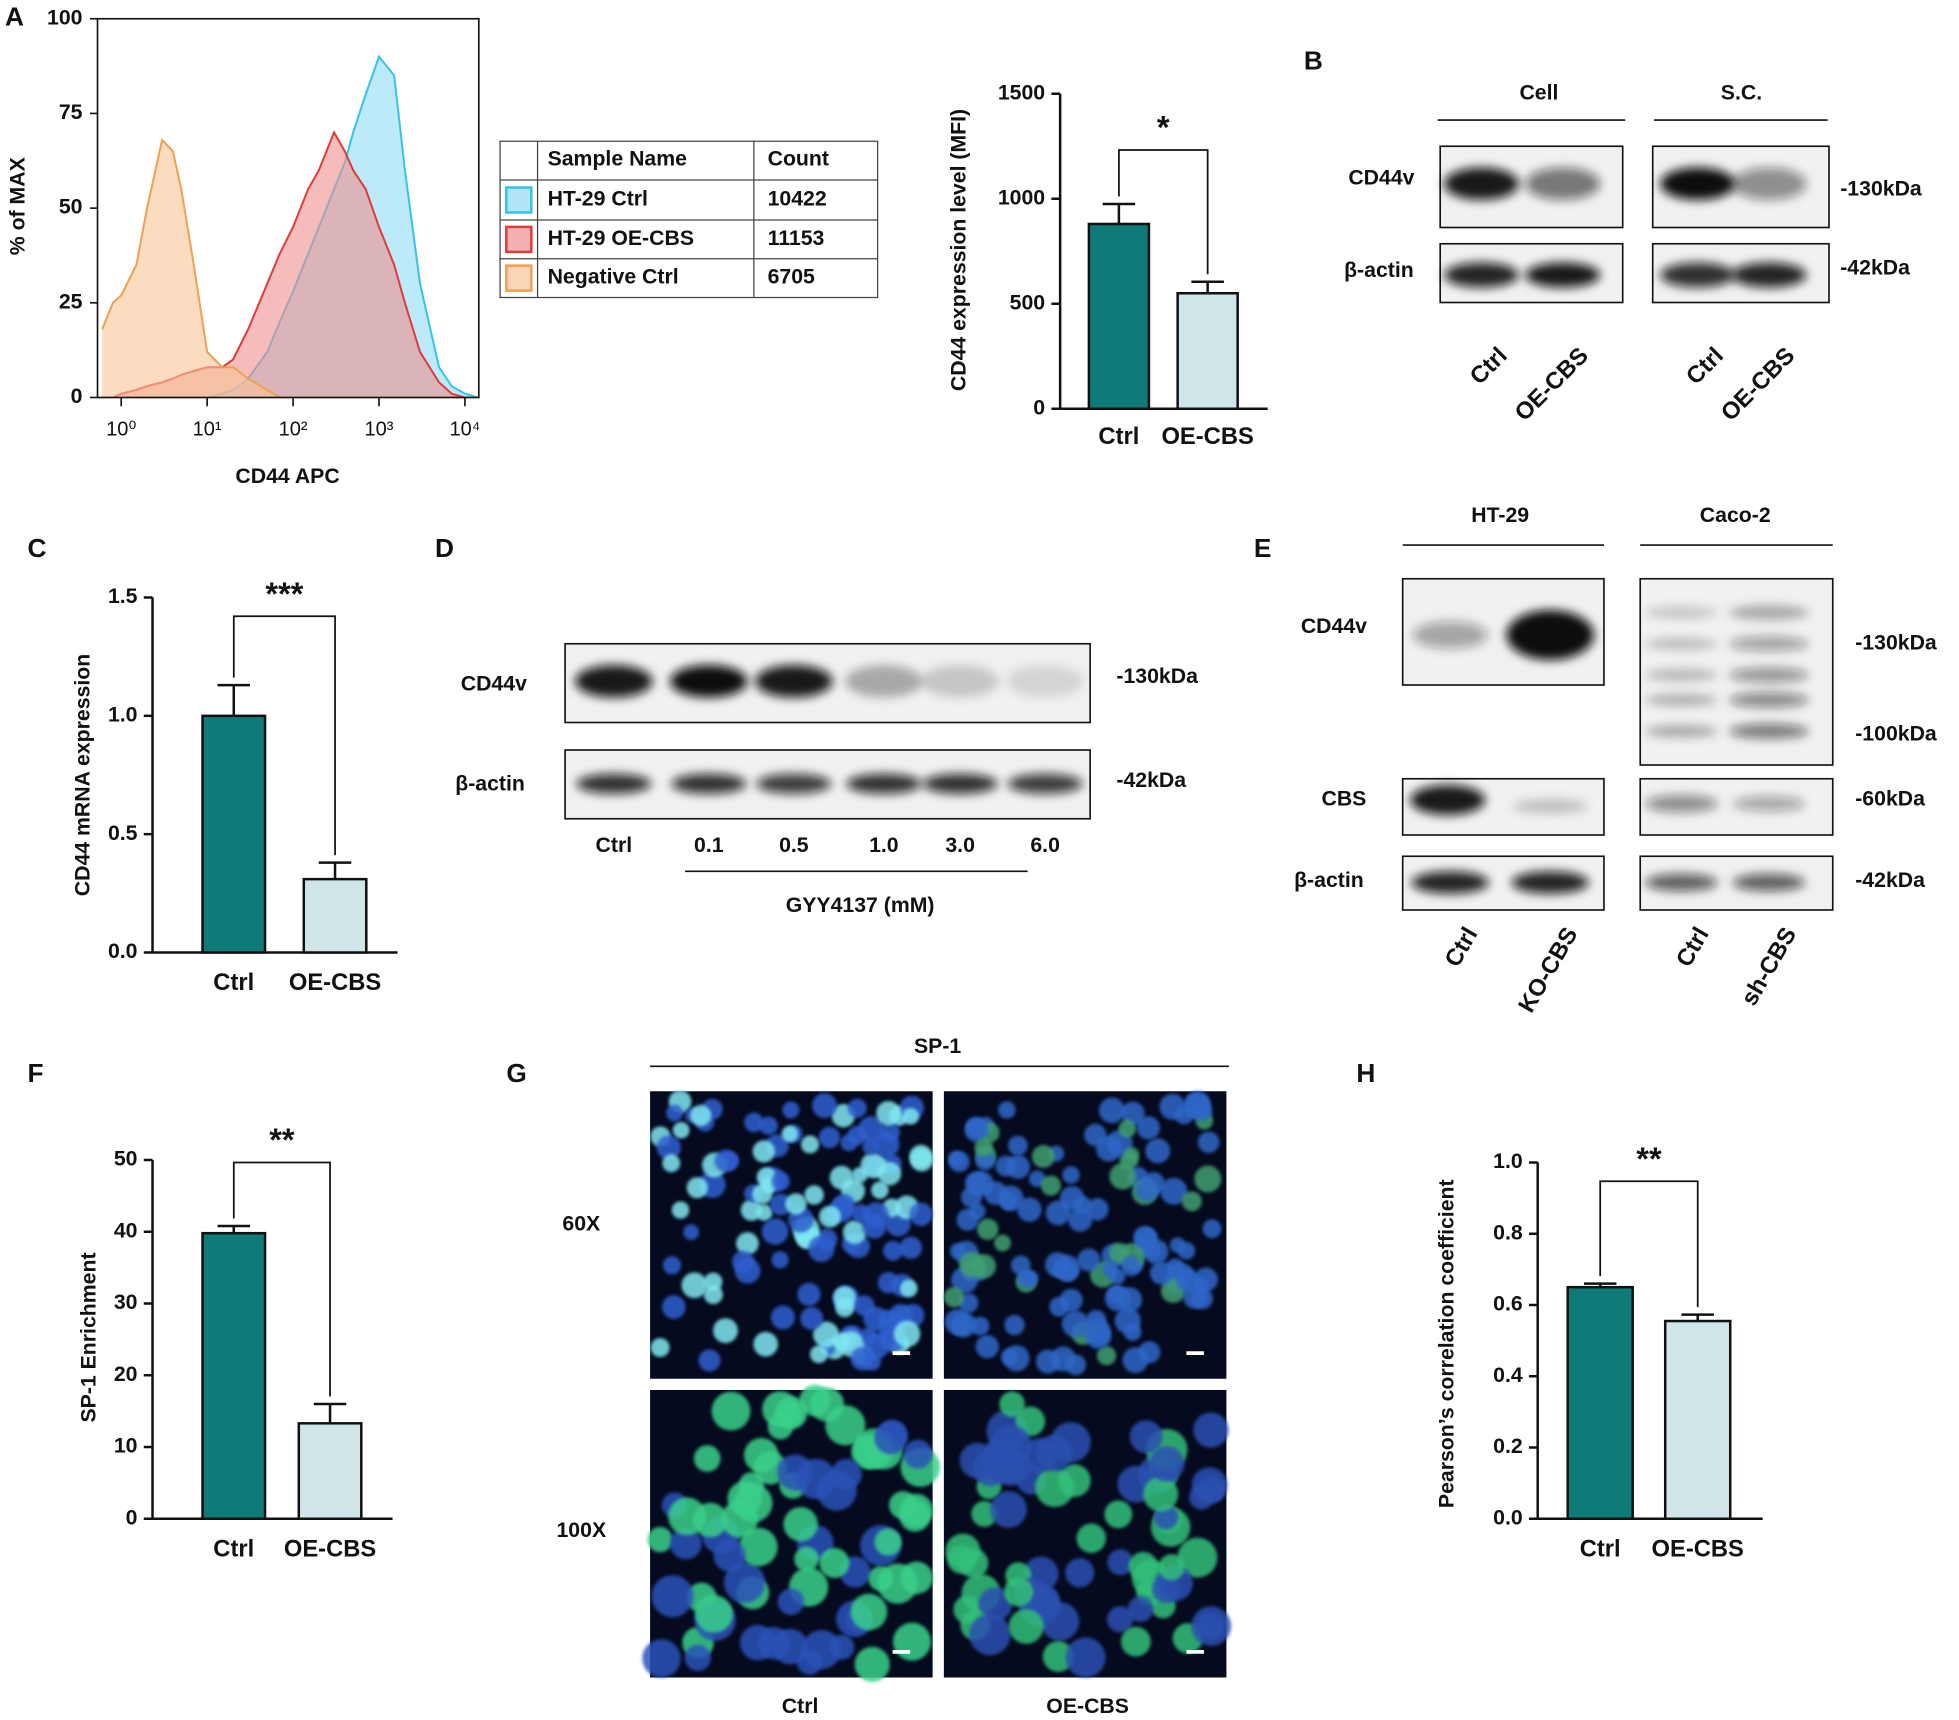 This screenshot has width=1959, height=1720. I want to click on y-tick-label: 0.0, so click(123, 951).